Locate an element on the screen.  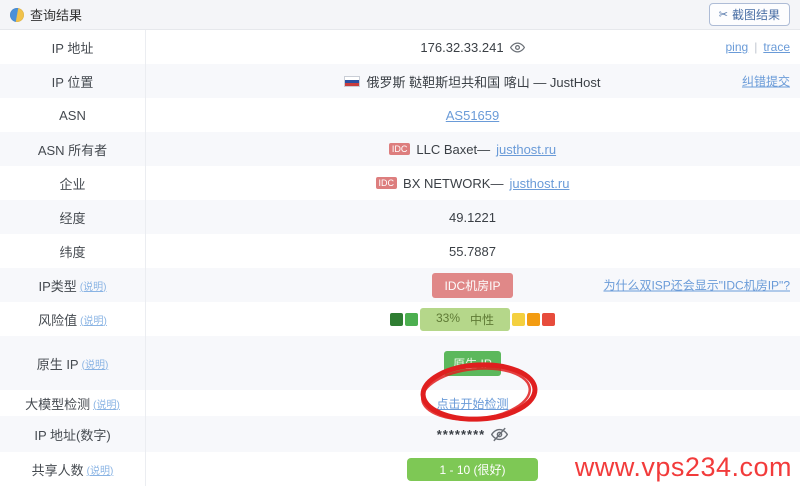
table-row-native-ip: 原生 IP (说明) 原生 IP is located at coordinates (400, 363).